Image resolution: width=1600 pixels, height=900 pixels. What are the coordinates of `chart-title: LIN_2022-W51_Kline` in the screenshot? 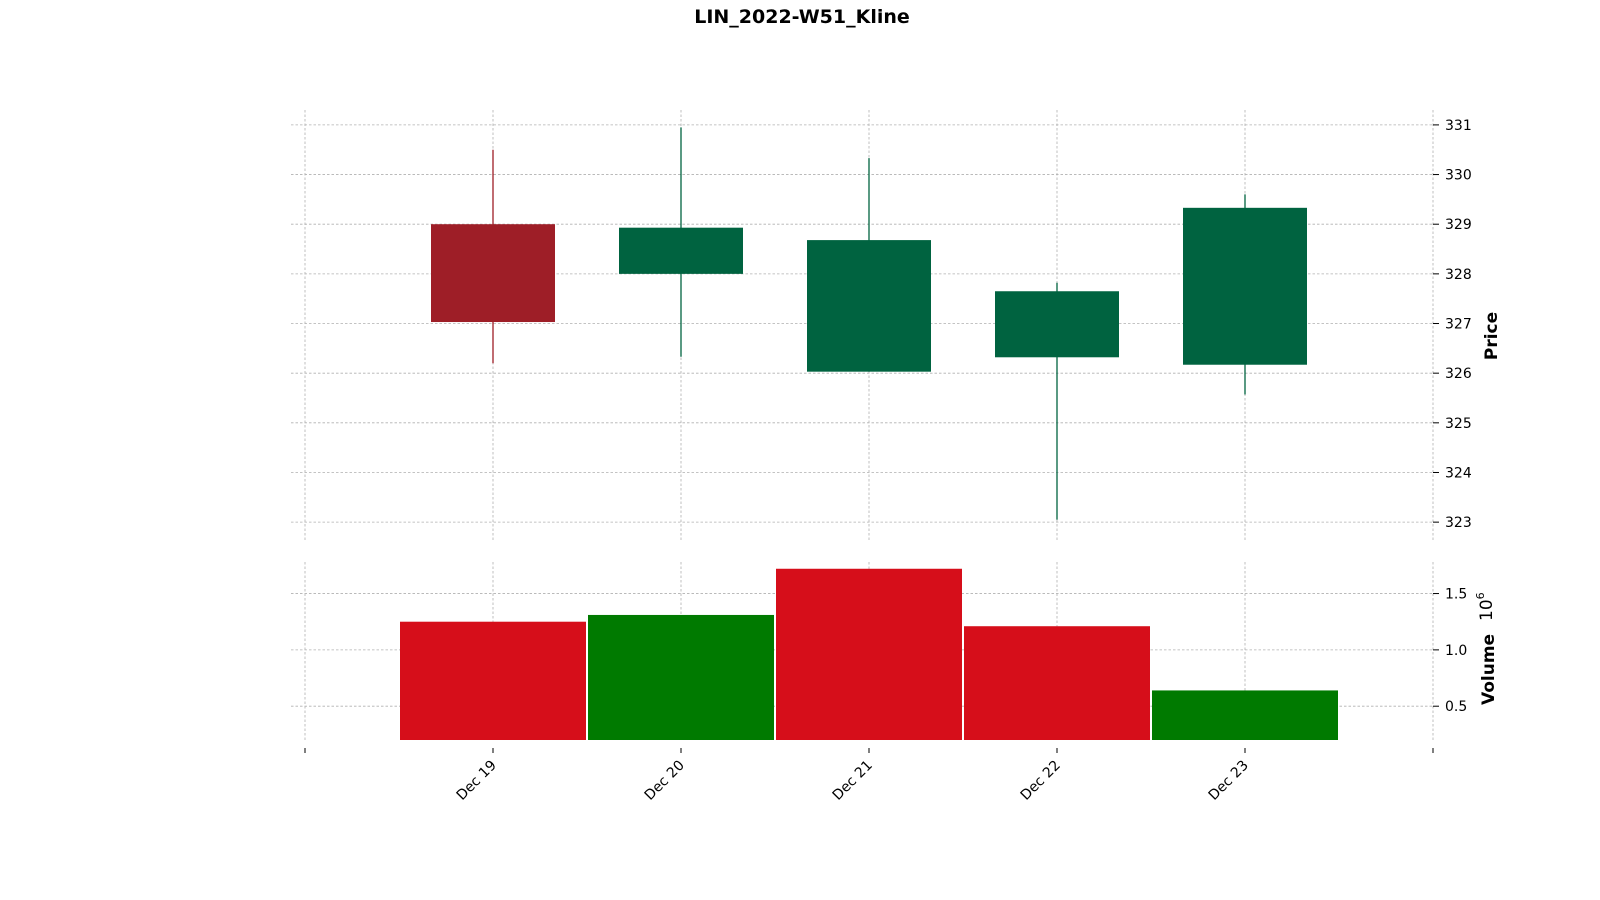 It's located at (802, 17).